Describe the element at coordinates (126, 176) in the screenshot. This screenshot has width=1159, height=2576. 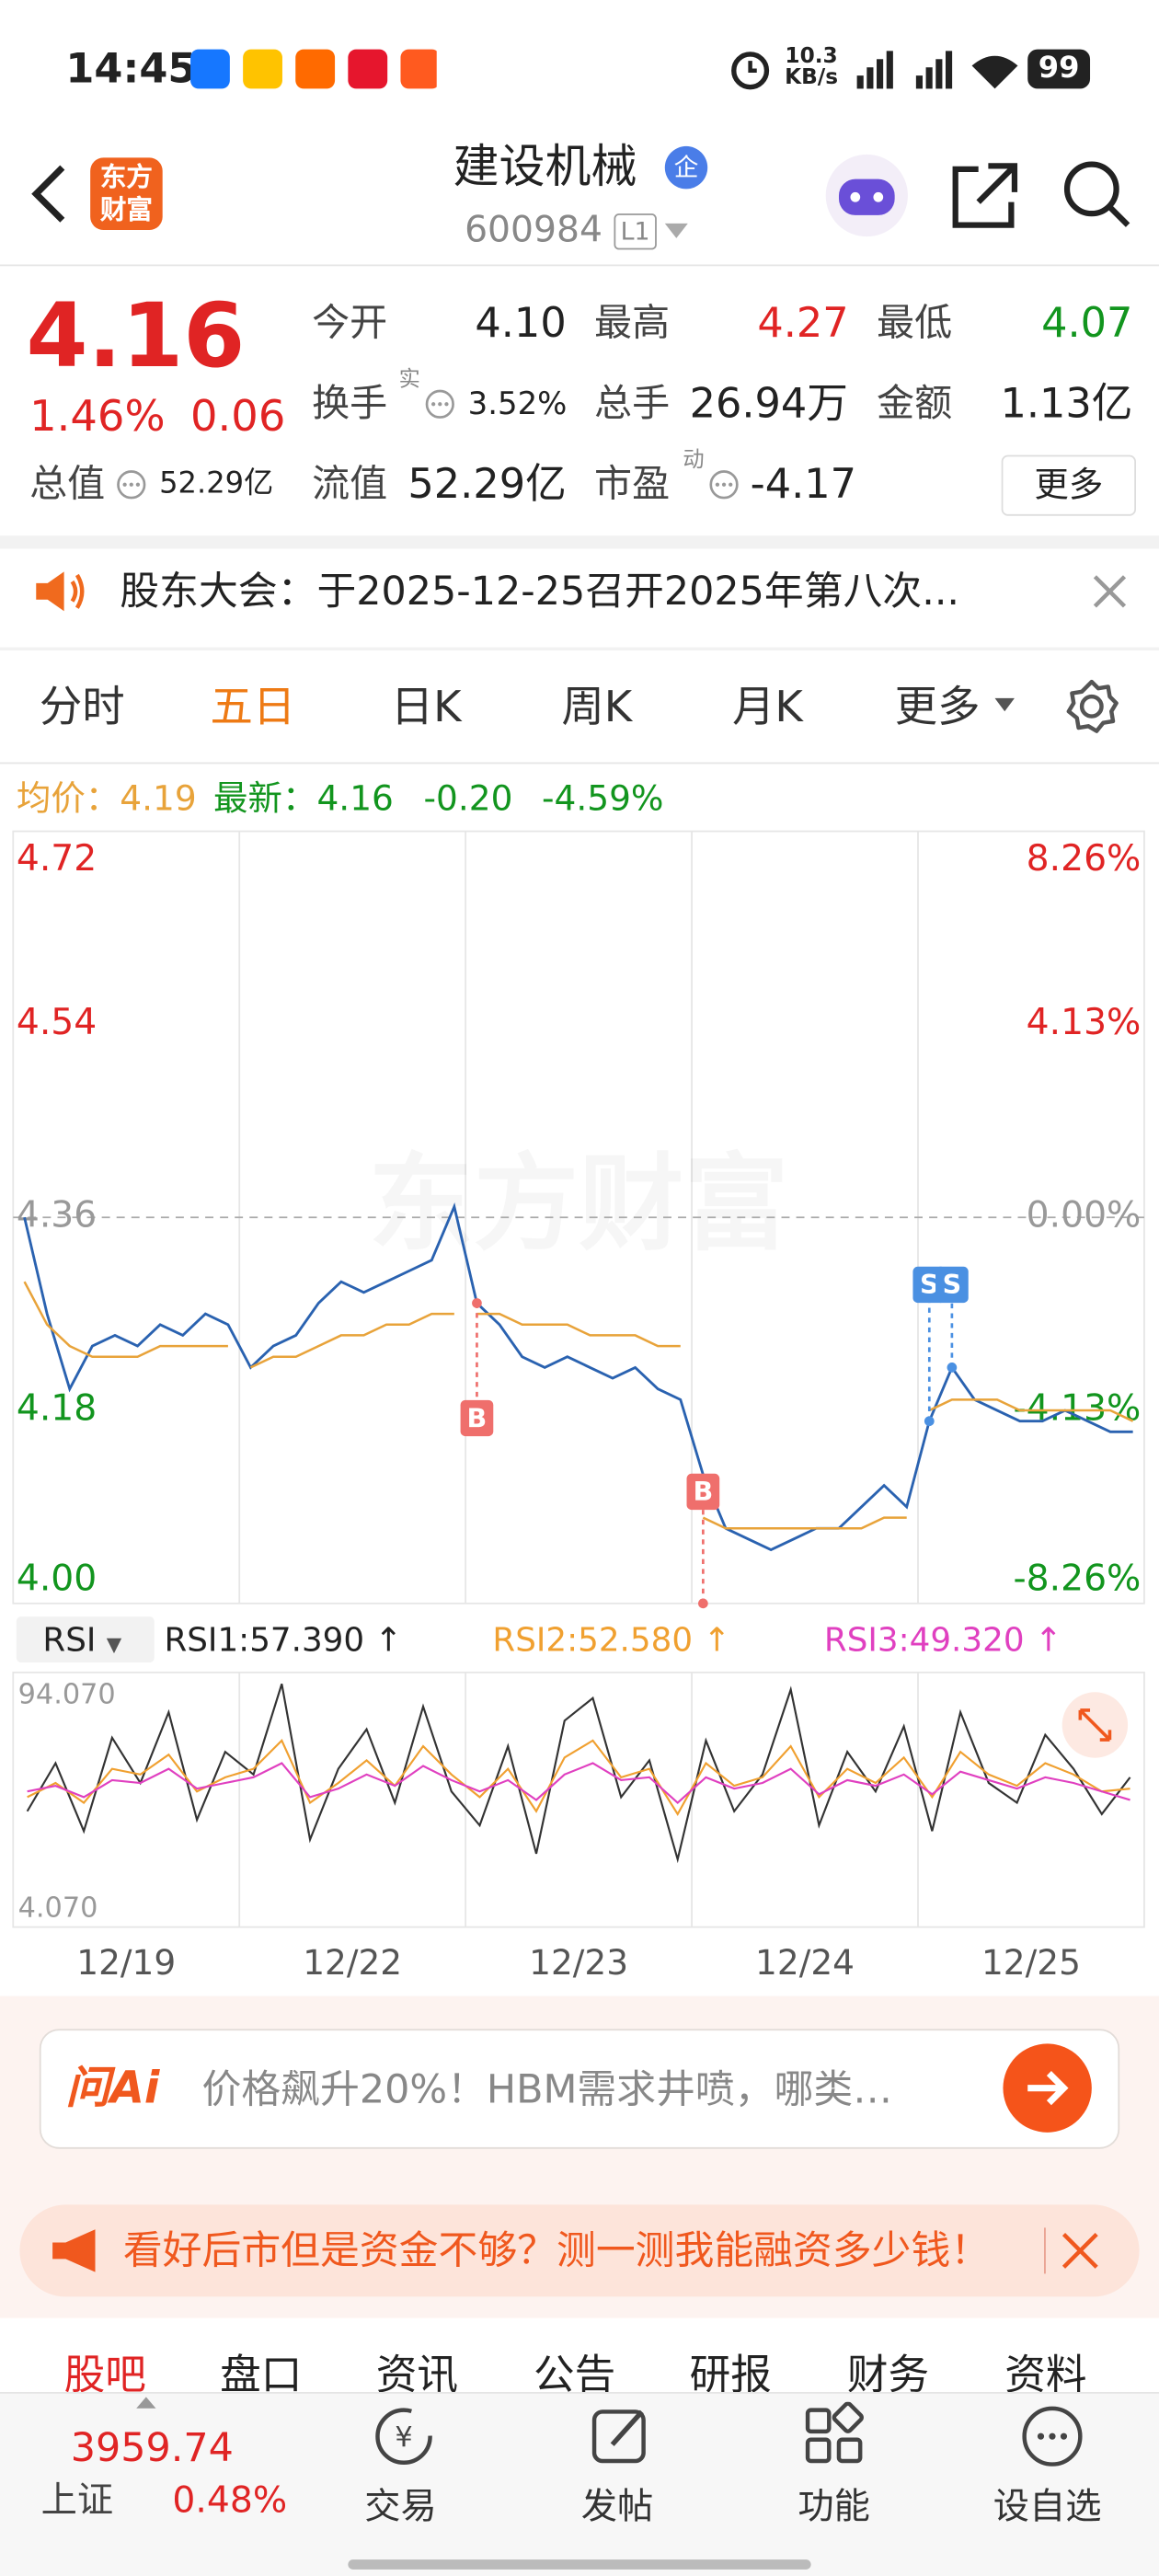
I see `logo-line: 东方` at that location.